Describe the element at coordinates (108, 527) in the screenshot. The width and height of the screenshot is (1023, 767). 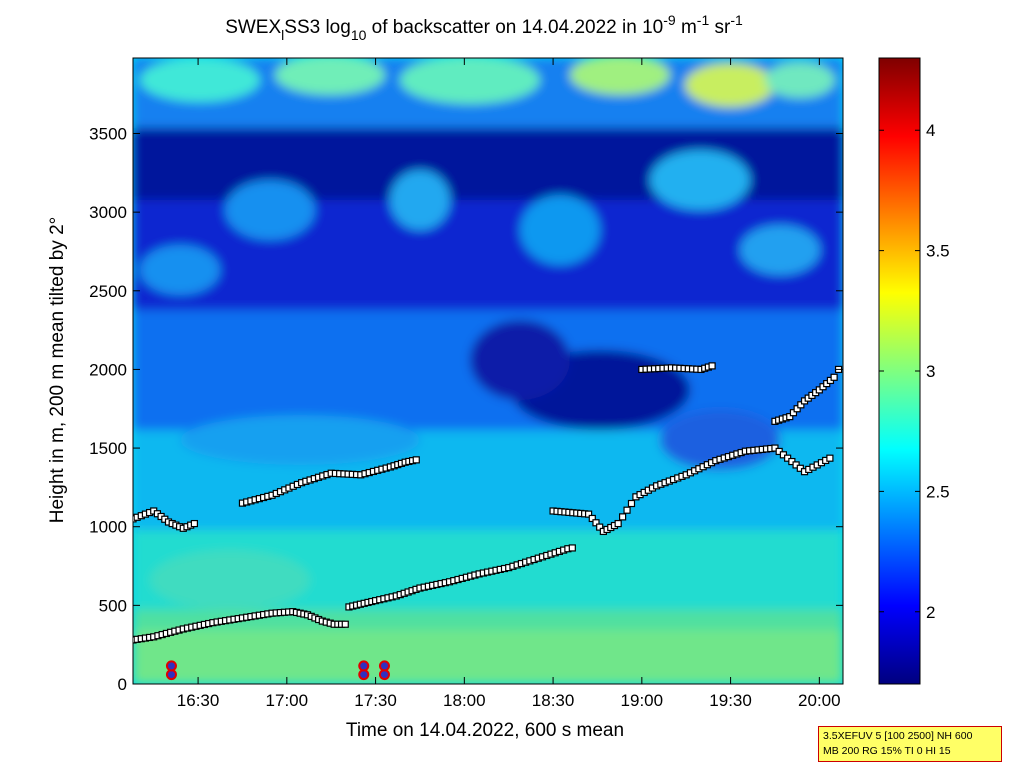
I see `y-tick-label: 1000` at that location.